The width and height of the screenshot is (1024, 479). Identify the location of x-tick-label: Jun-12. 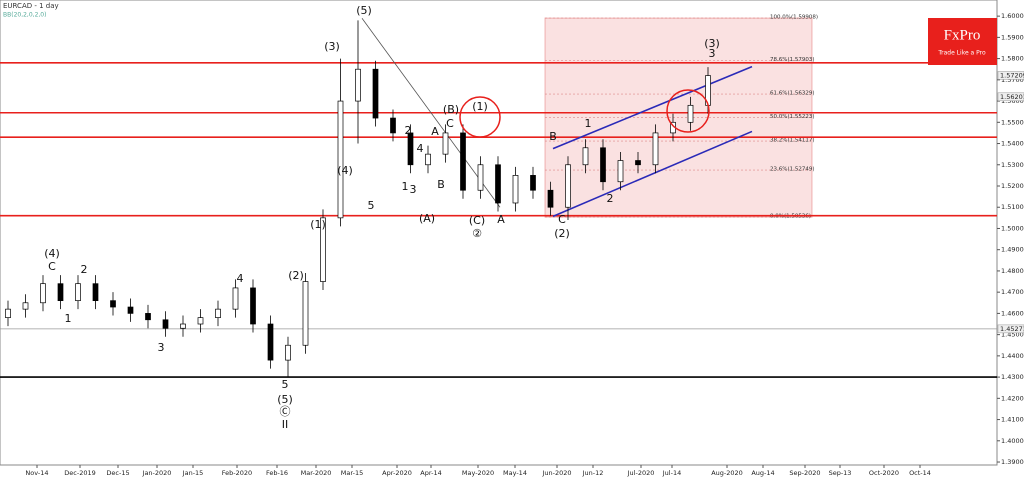
(593, 473).